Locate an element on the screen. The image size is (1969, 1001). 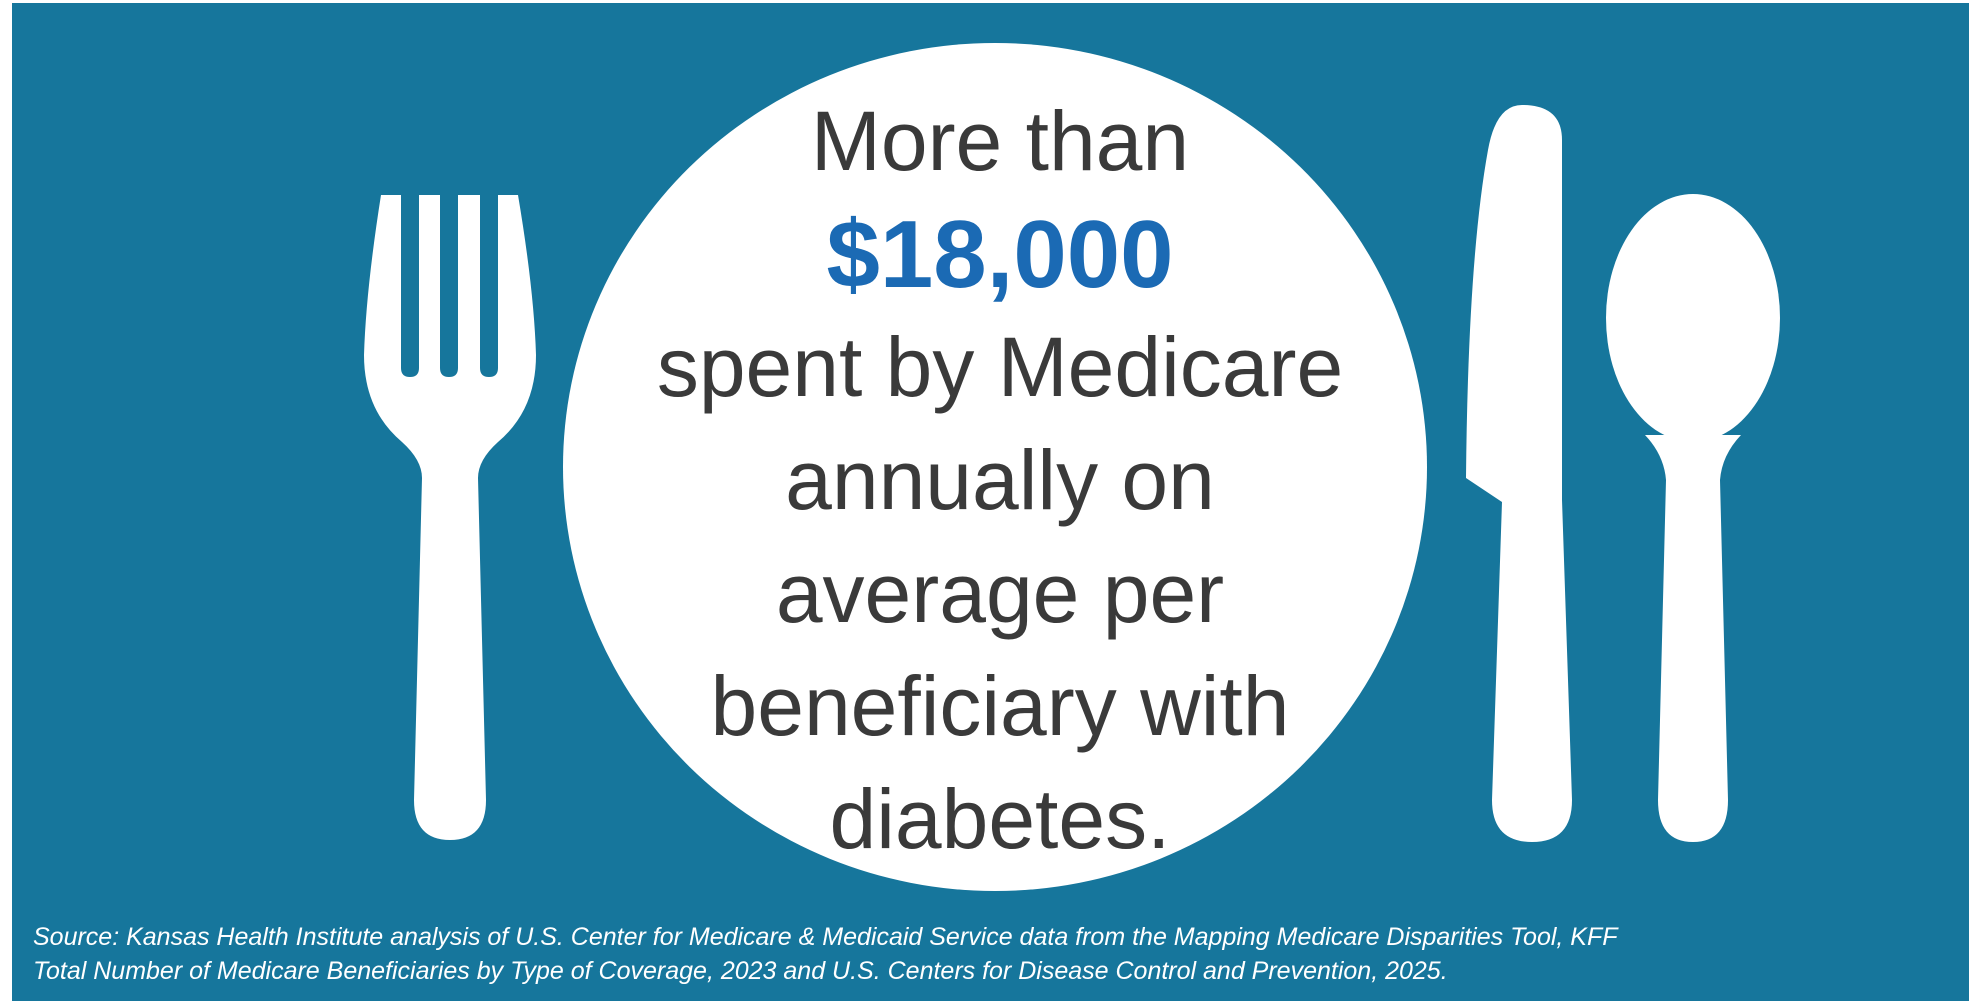
headline-line-1: More than is located at coordinates (1000, 141).